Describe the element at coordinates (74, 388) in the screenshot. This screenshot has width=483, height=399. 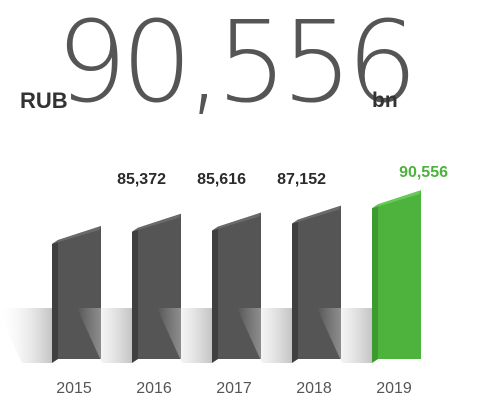
I see `x-tick-label: 2015` at that location.